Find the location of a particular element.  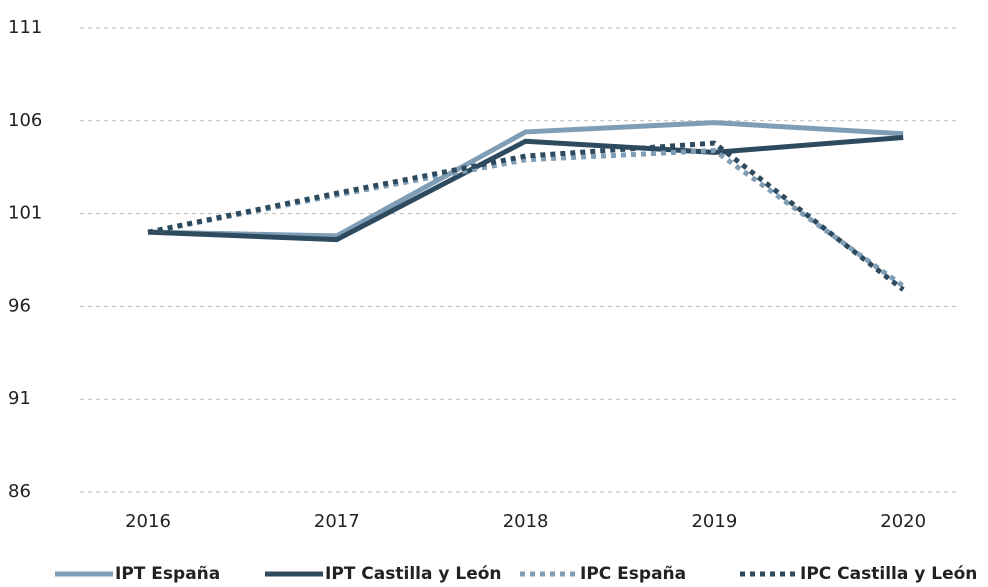

y-tick-label: 91 is located at coordinates (19, 398).